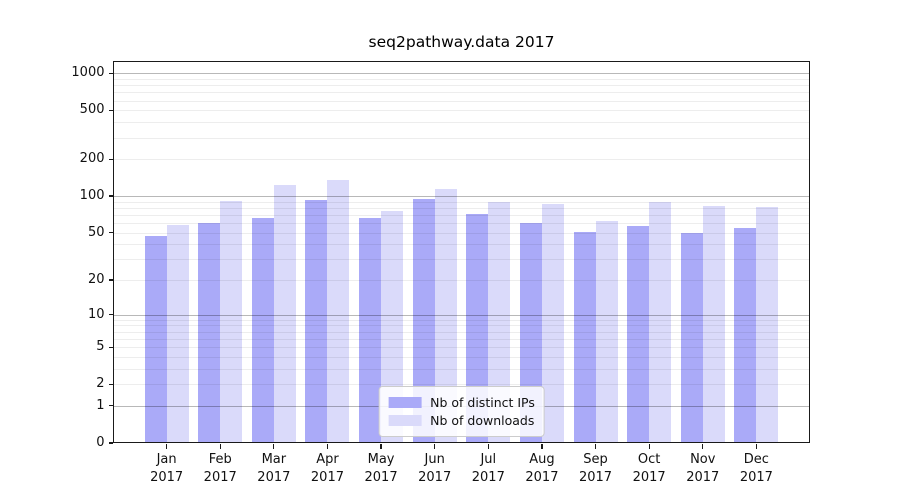  What do you see at coordinates (756, 468) in the screenshot?
I see `x-tick-label-dec: Dec 2017` at bounding box center [756, 468].